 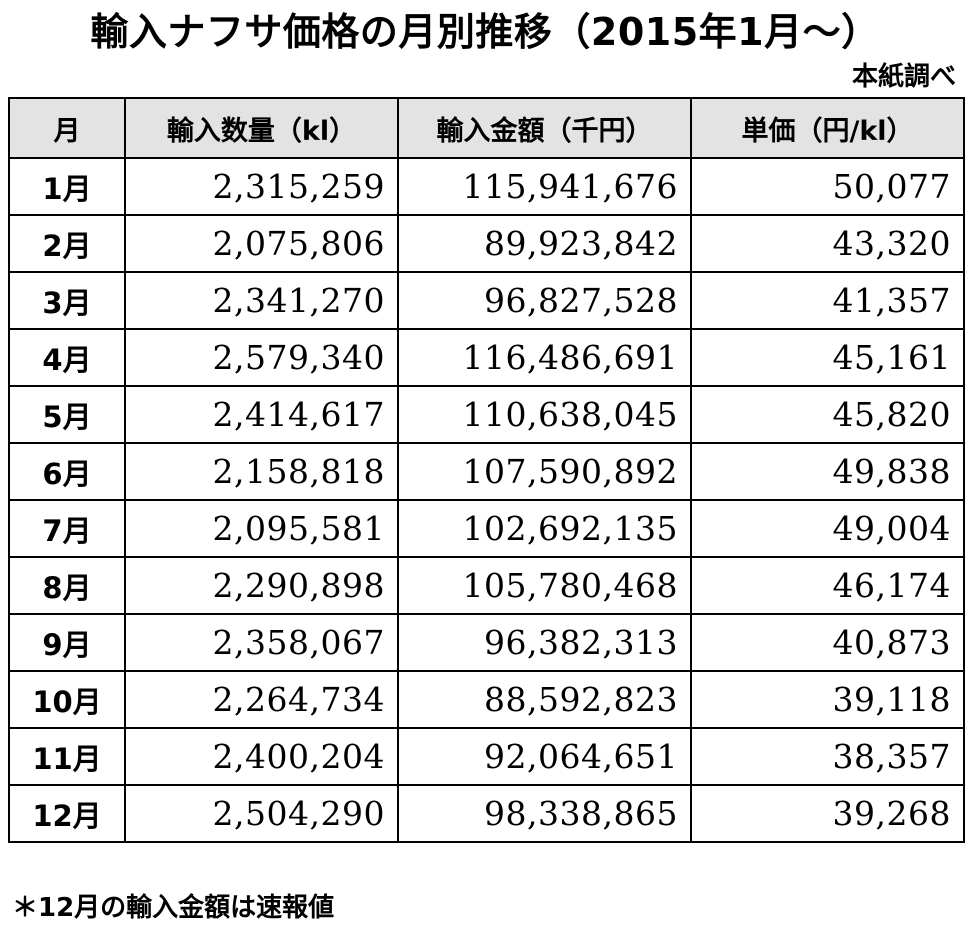 I want to click on volume-cell: 2,504,290, so click(x=261, y=813).